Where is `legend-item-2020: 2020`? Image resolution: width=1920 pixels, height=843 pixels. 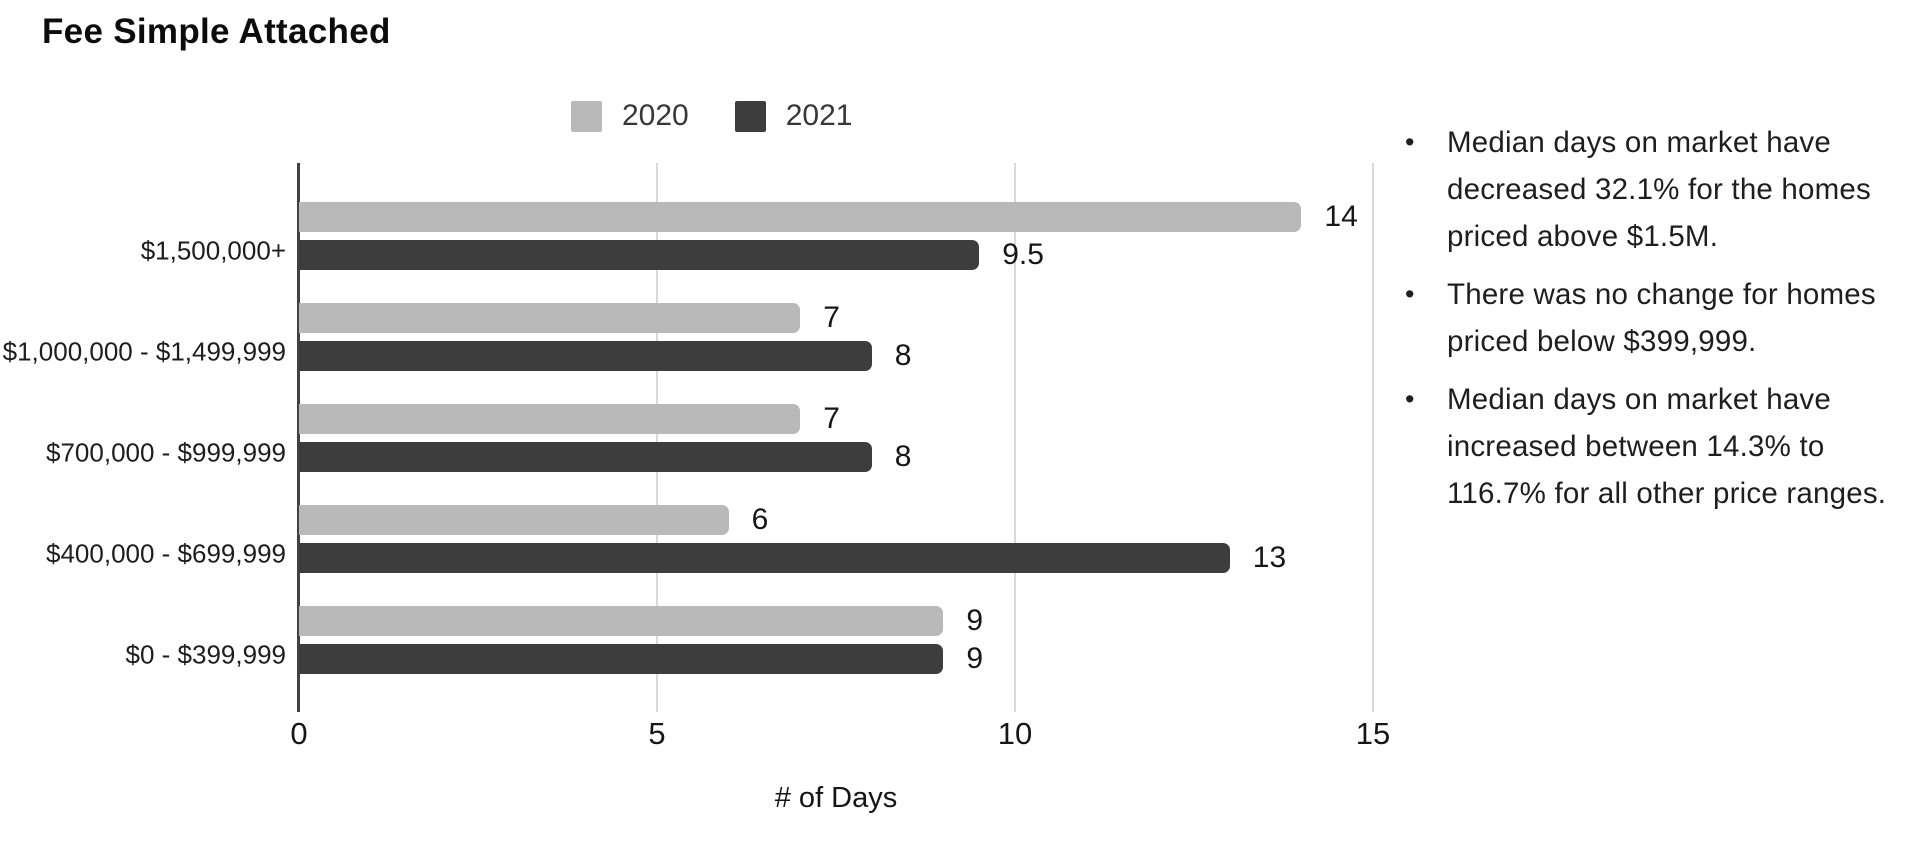
legend-item-2020: 2020 is located at coordinates (630, 116).